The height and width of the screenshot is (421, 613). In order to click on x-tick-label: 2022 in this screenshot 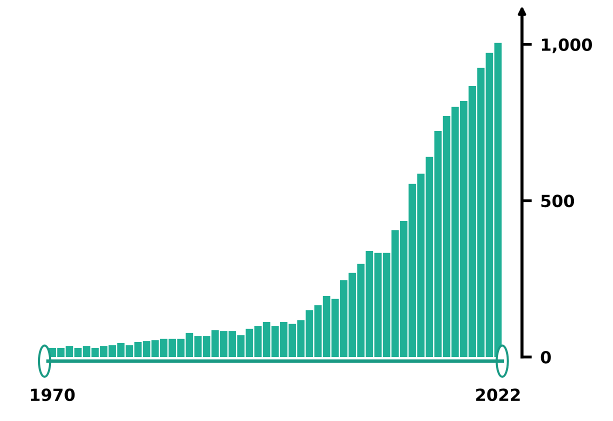, I will do `click(498, 395)`.